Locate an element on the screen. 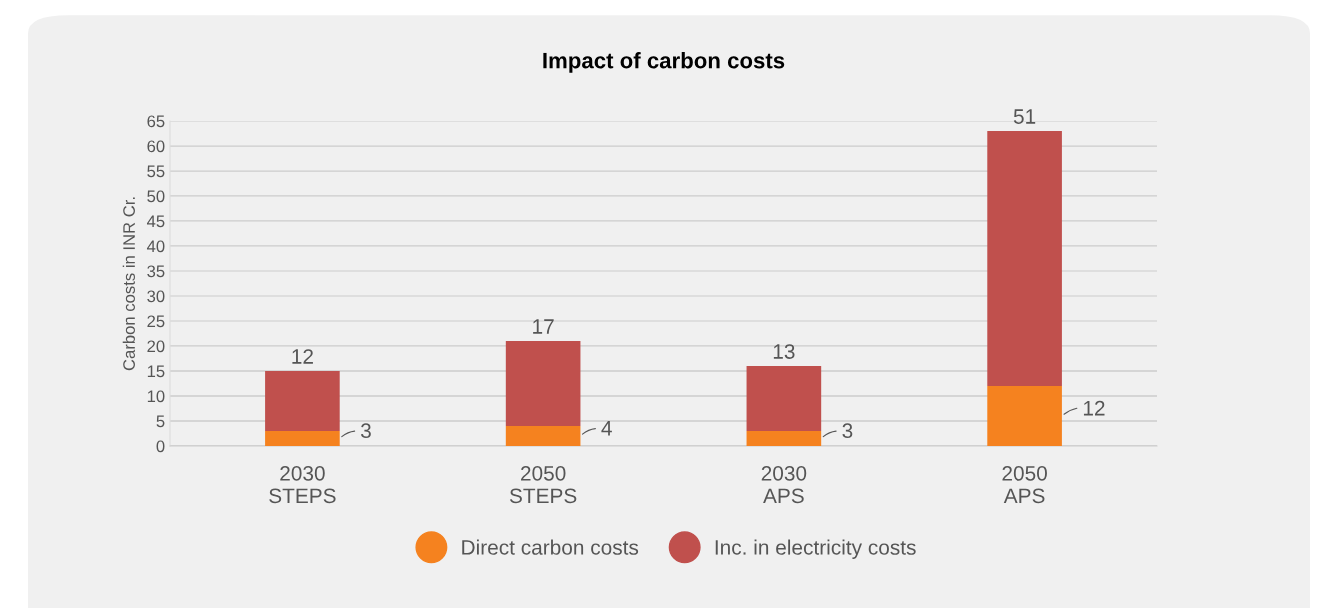  y-tick-label: 20 is located at coordinates (156, 346).